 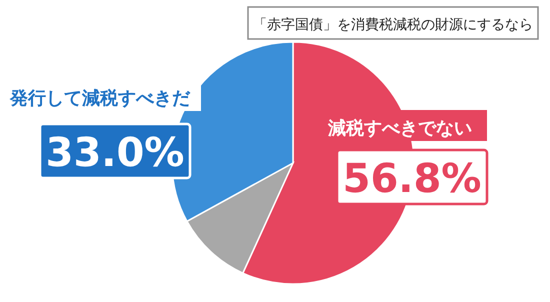 What do you see at coordinates (115, 153) in the screenshot?
I see `data-label: 33.0%` at bounding box center [115, 153].